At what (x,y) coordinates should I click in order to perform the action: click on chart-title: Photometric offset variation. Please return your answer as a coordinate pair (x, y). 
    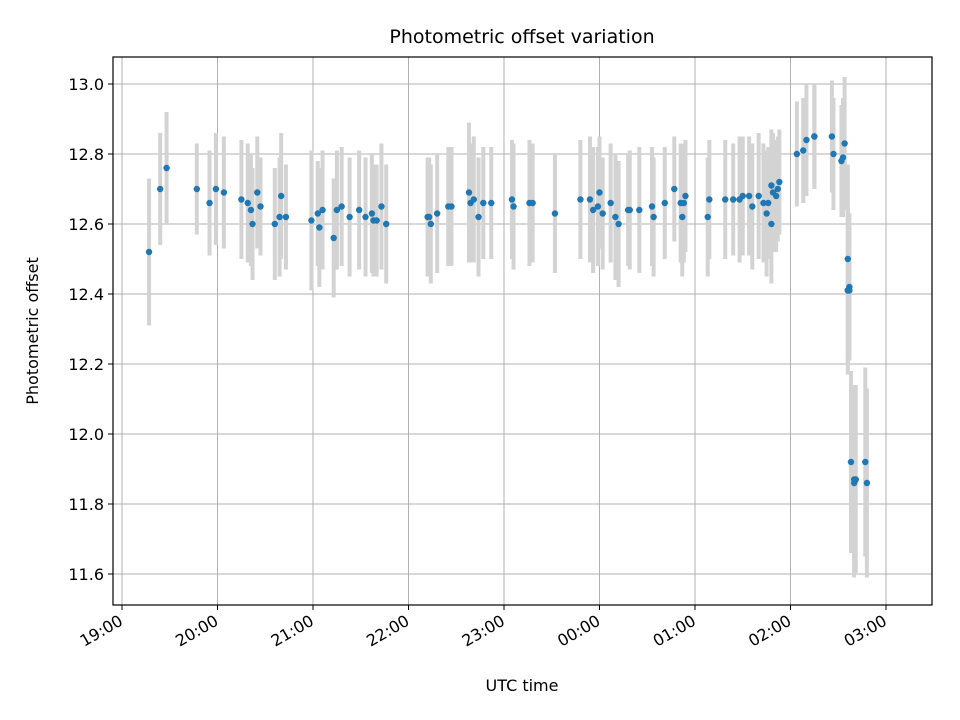
    Looking at the image, I should click on (521, 37).